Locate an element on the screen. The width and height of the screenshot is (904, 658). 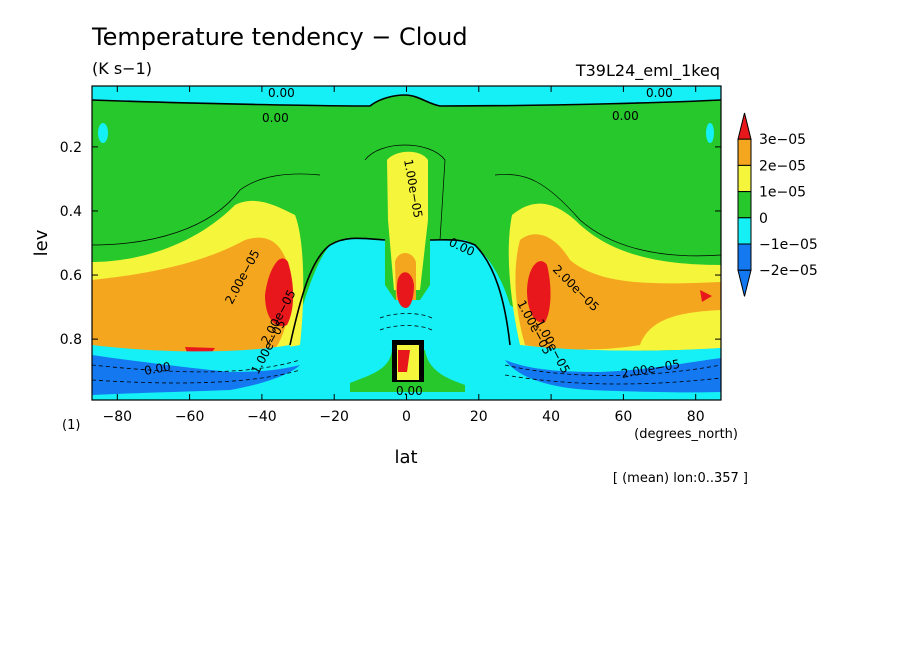
region-upper-negative is located at coordinates (406, 96).